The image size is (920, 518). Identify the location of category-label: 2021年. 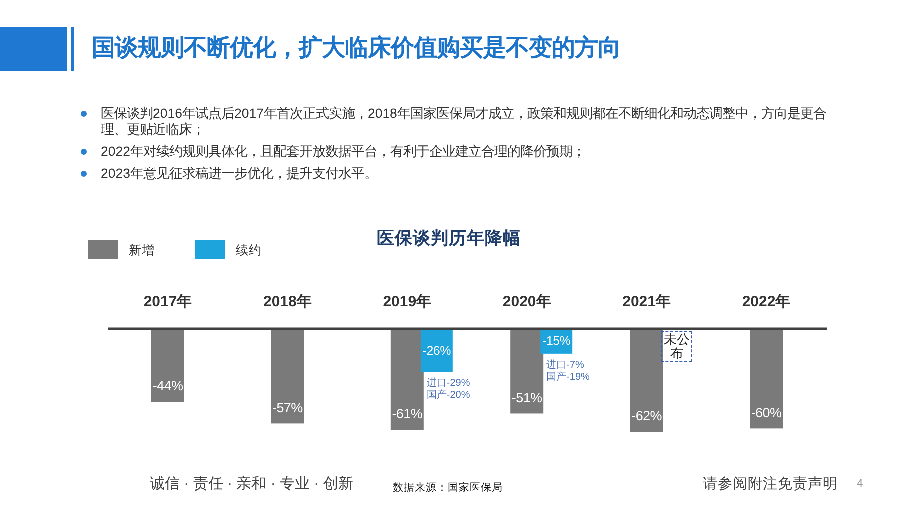
(646, 302).